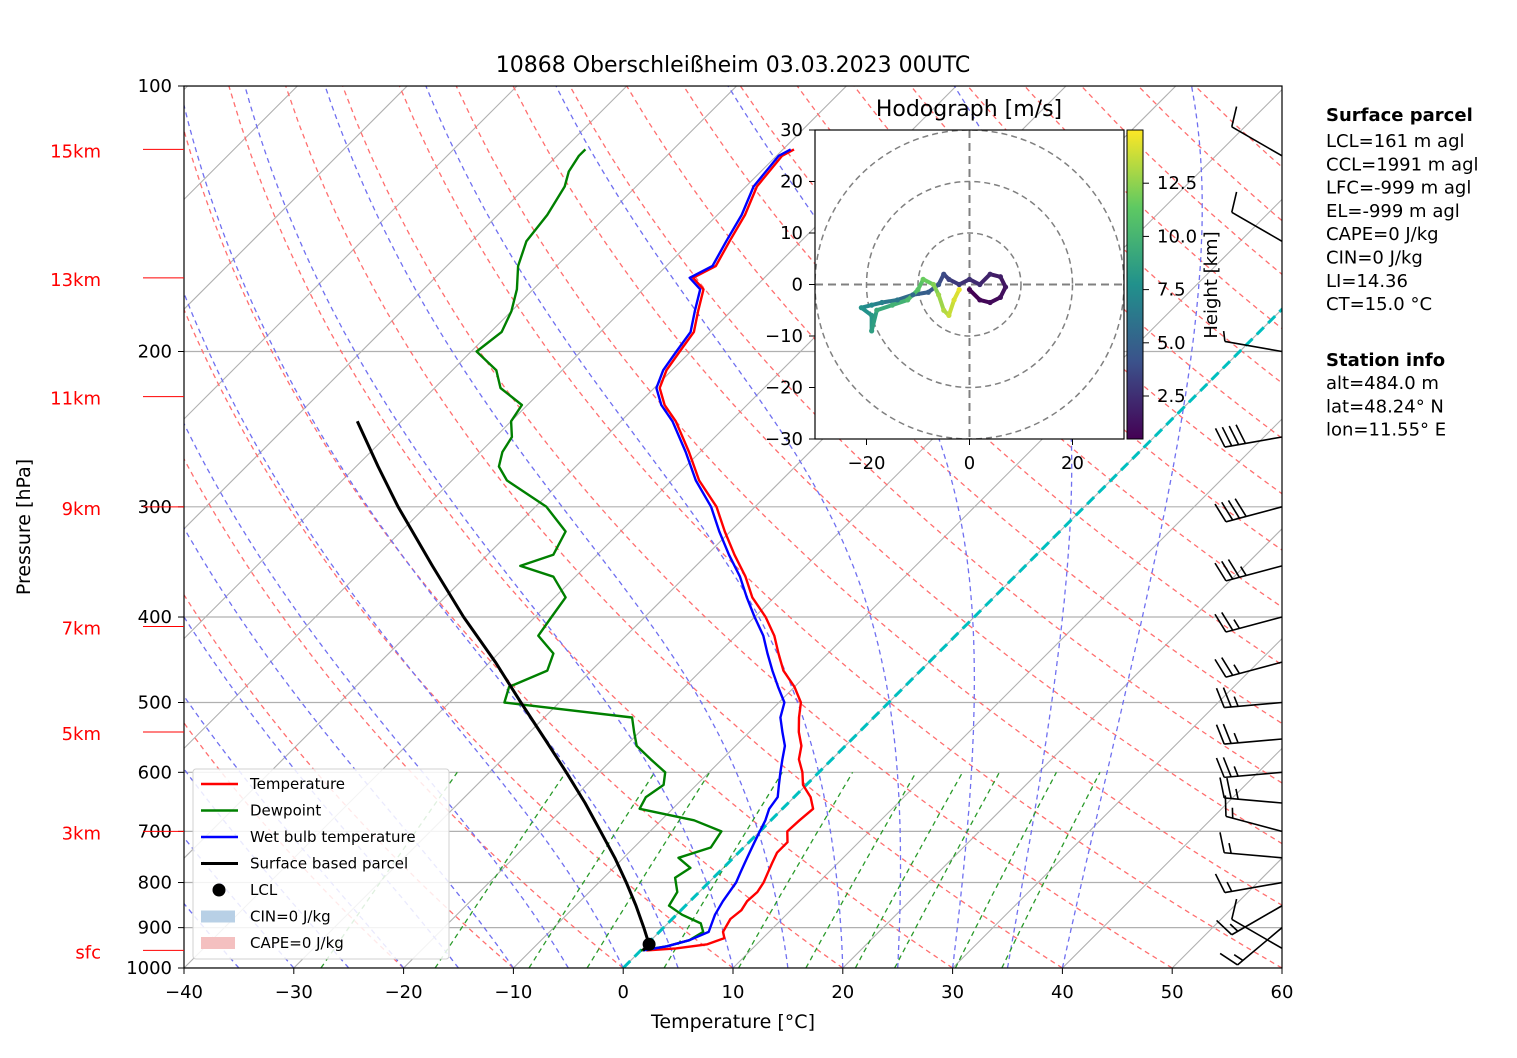  Describe the element at coordinates (1135, 284) in the screenshot. I see `hodograph-colorbar` at that location.